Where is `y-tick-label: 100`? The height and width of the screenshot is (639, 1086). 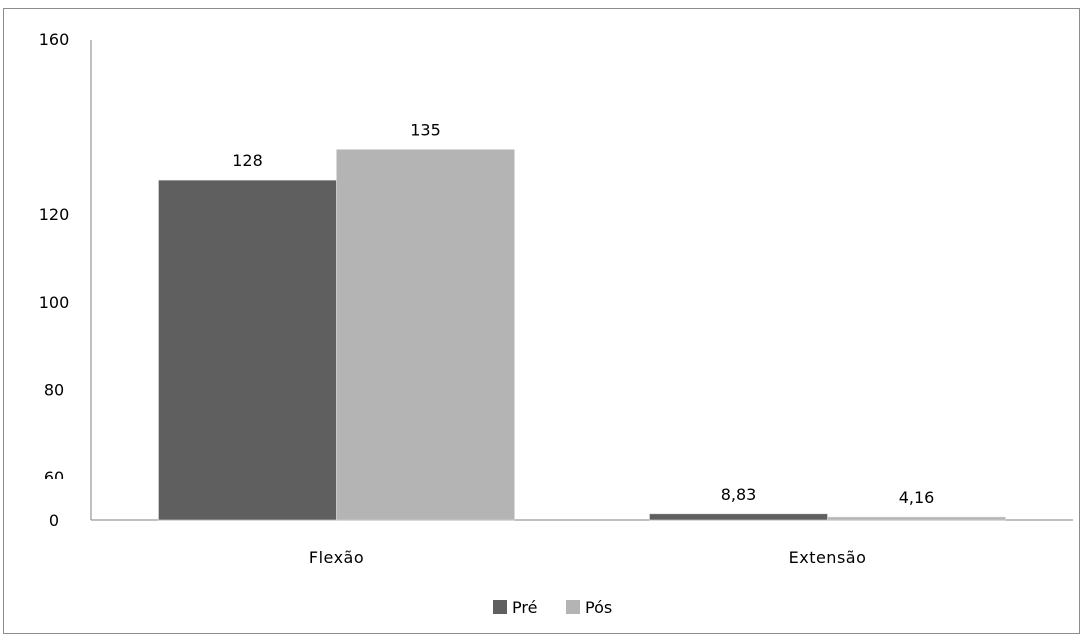
y-tick-label: 100 is located at coordinates (54, 302).